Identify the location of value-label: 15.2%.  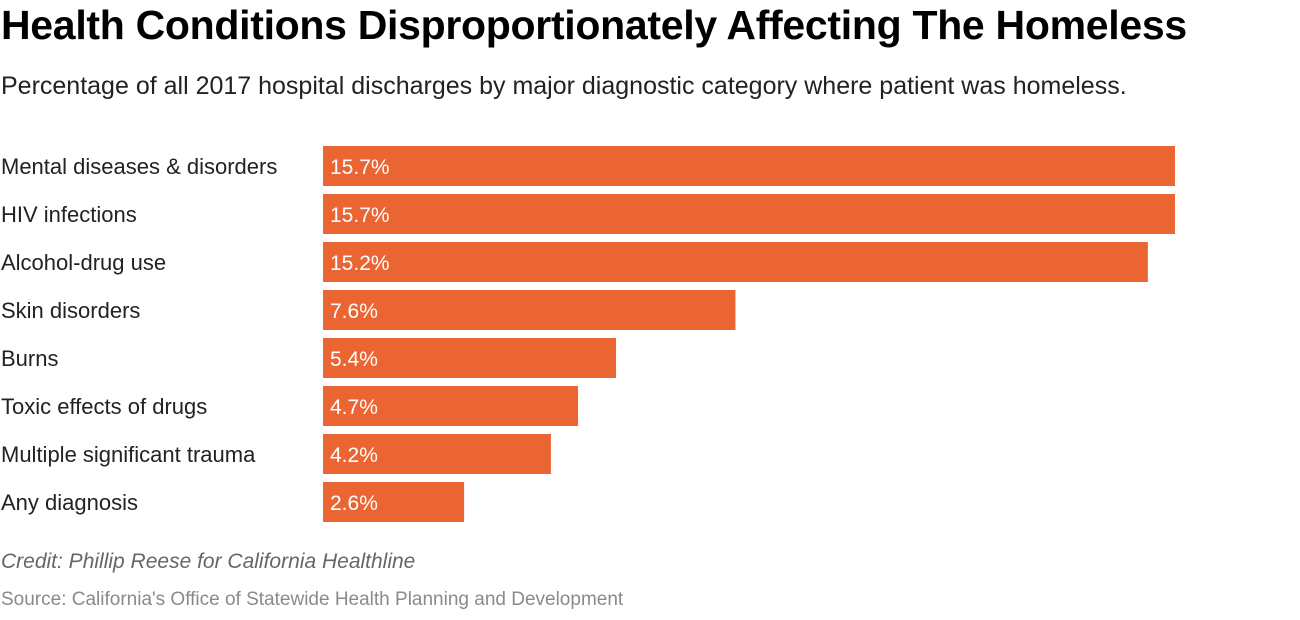
(360, 263).